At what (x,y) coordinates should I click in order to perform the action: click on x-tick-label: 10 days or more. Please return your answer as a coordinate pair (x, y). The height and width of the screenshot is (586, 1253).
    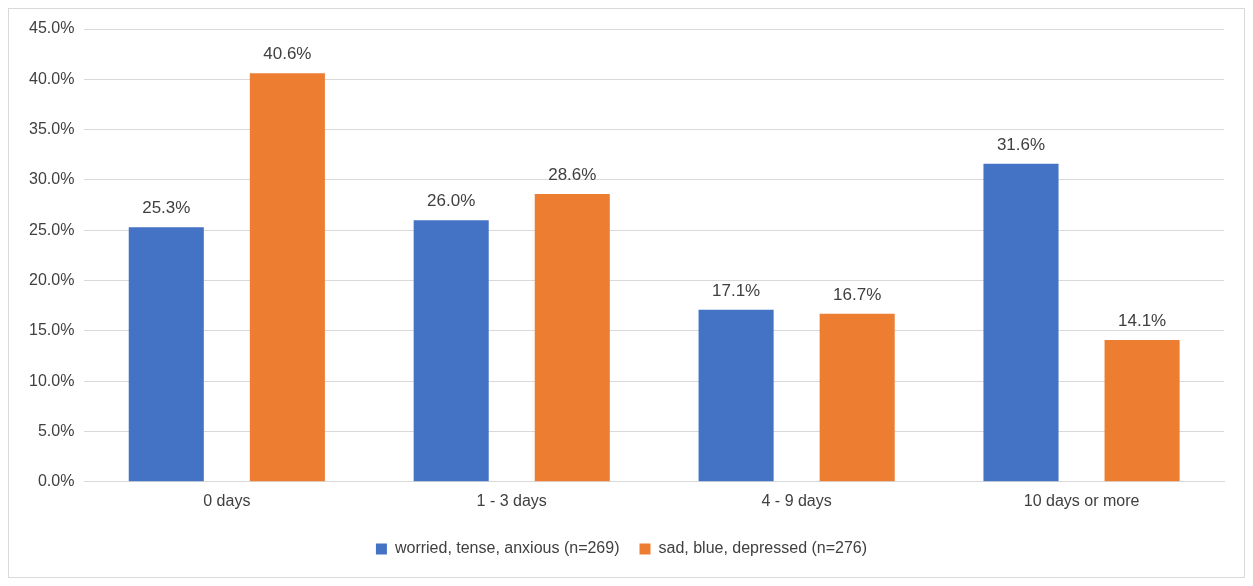
    Looking at the image, I should click on (1081, 500).